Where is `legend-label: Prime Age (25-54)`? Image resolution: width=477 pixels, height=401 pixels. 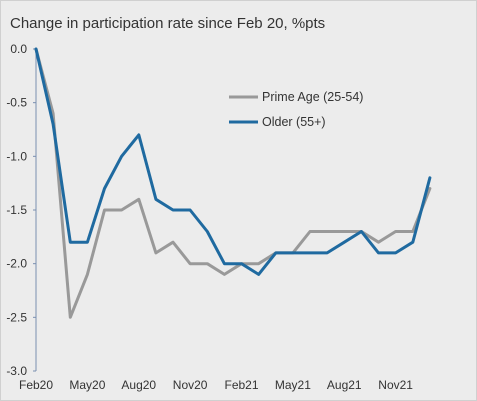 legend-label: Prime Age (25-54) is located at coordinates (312, 97).